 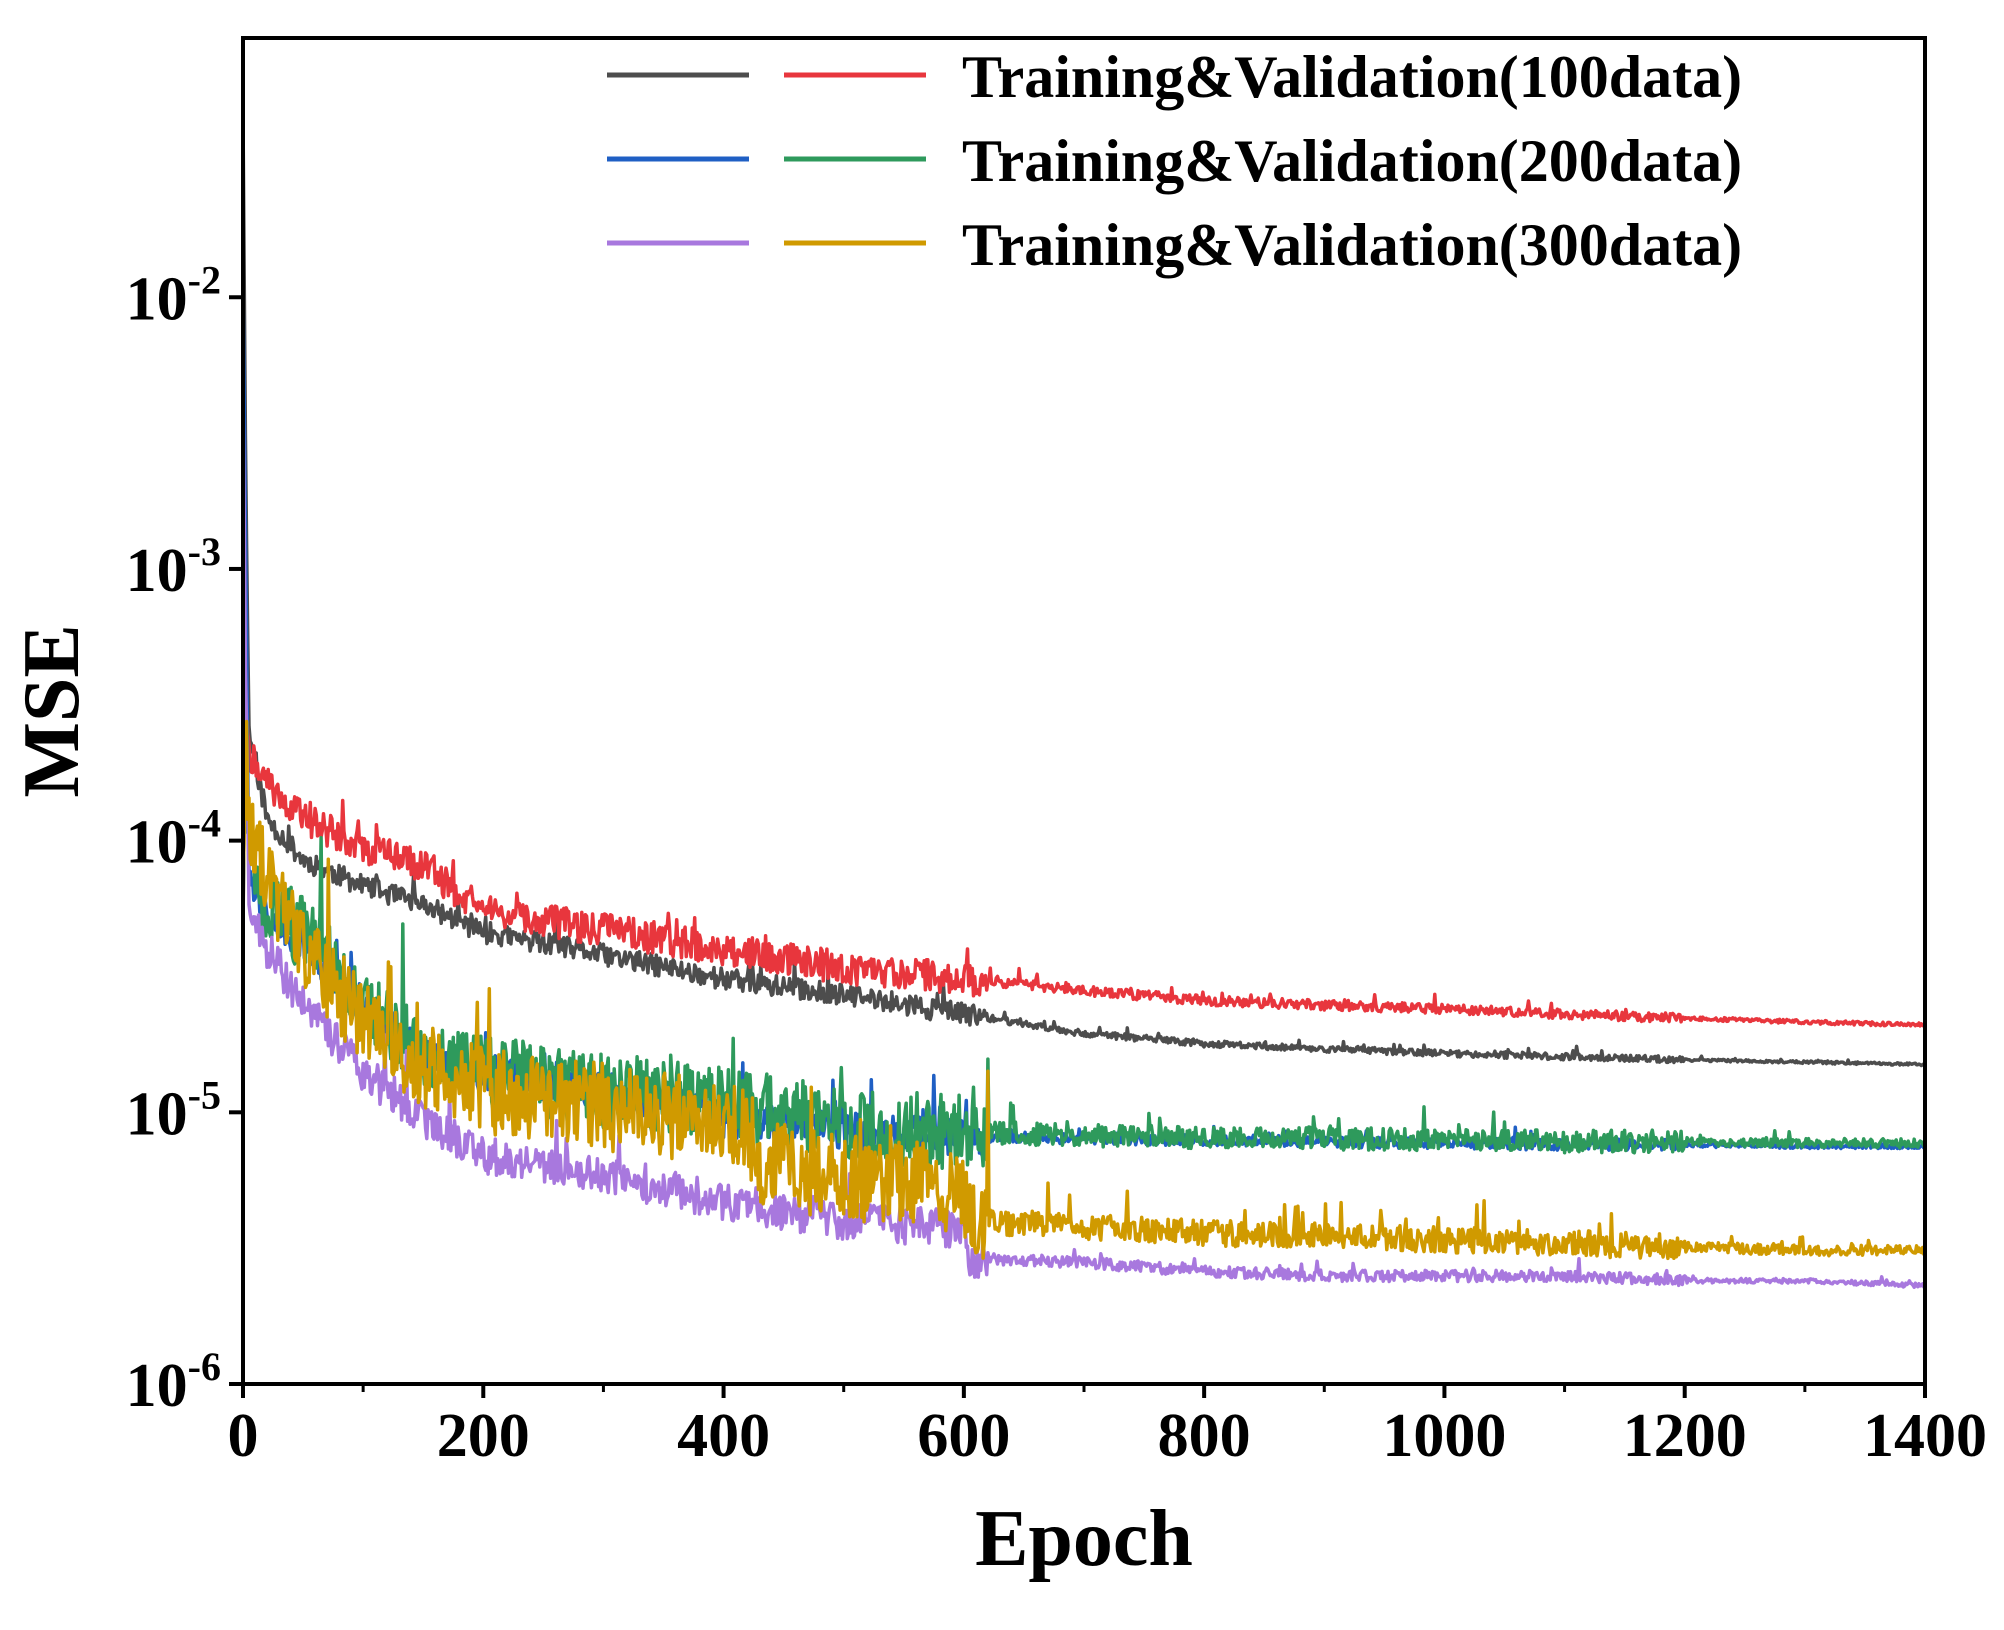 What do you see at coordinates (1444, 1436) in the screenshot?
I see `x-tick-label: 1000` at bounding box center [1444, 1436].